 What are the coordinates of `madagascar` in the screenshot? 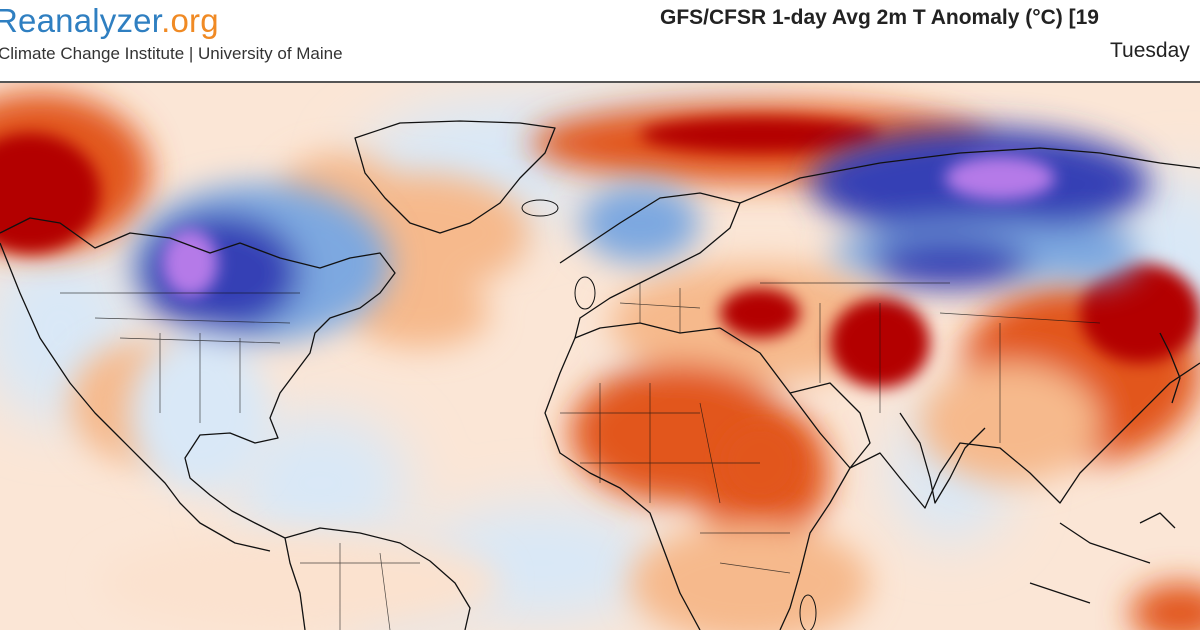 It's located at (808, 612).